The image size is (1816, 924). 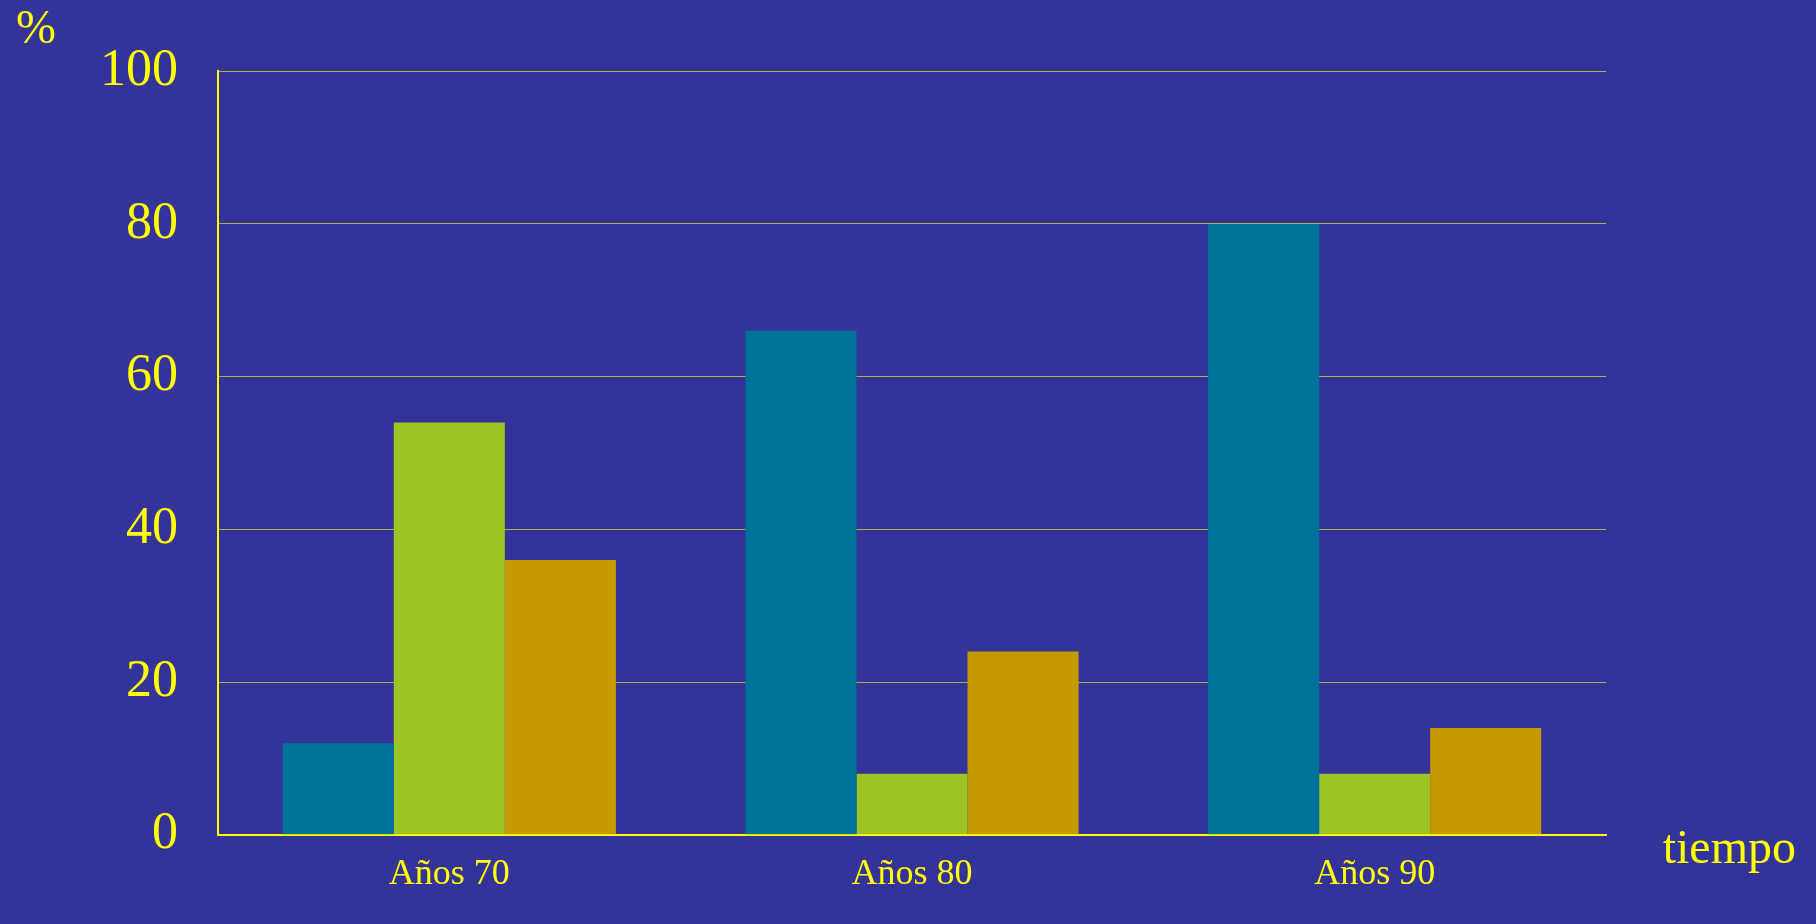 What do you see at coordinates (139, 67) in the screenshot?
I see `y-tick-label: 100` at bounding box center [139, 67].